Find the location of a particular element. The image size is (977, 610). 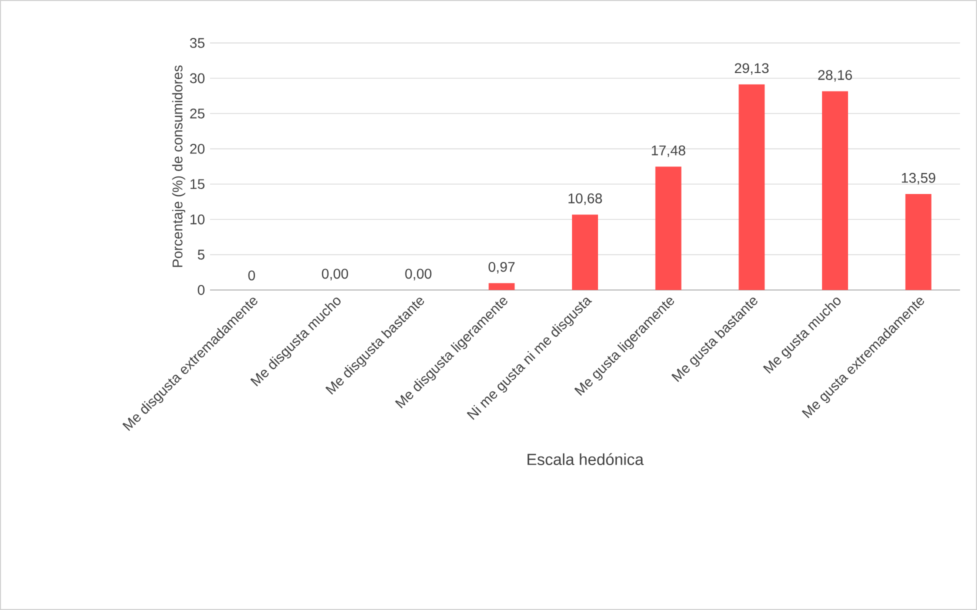

y-tick-label: 25 is located at coordinates (197, 113).